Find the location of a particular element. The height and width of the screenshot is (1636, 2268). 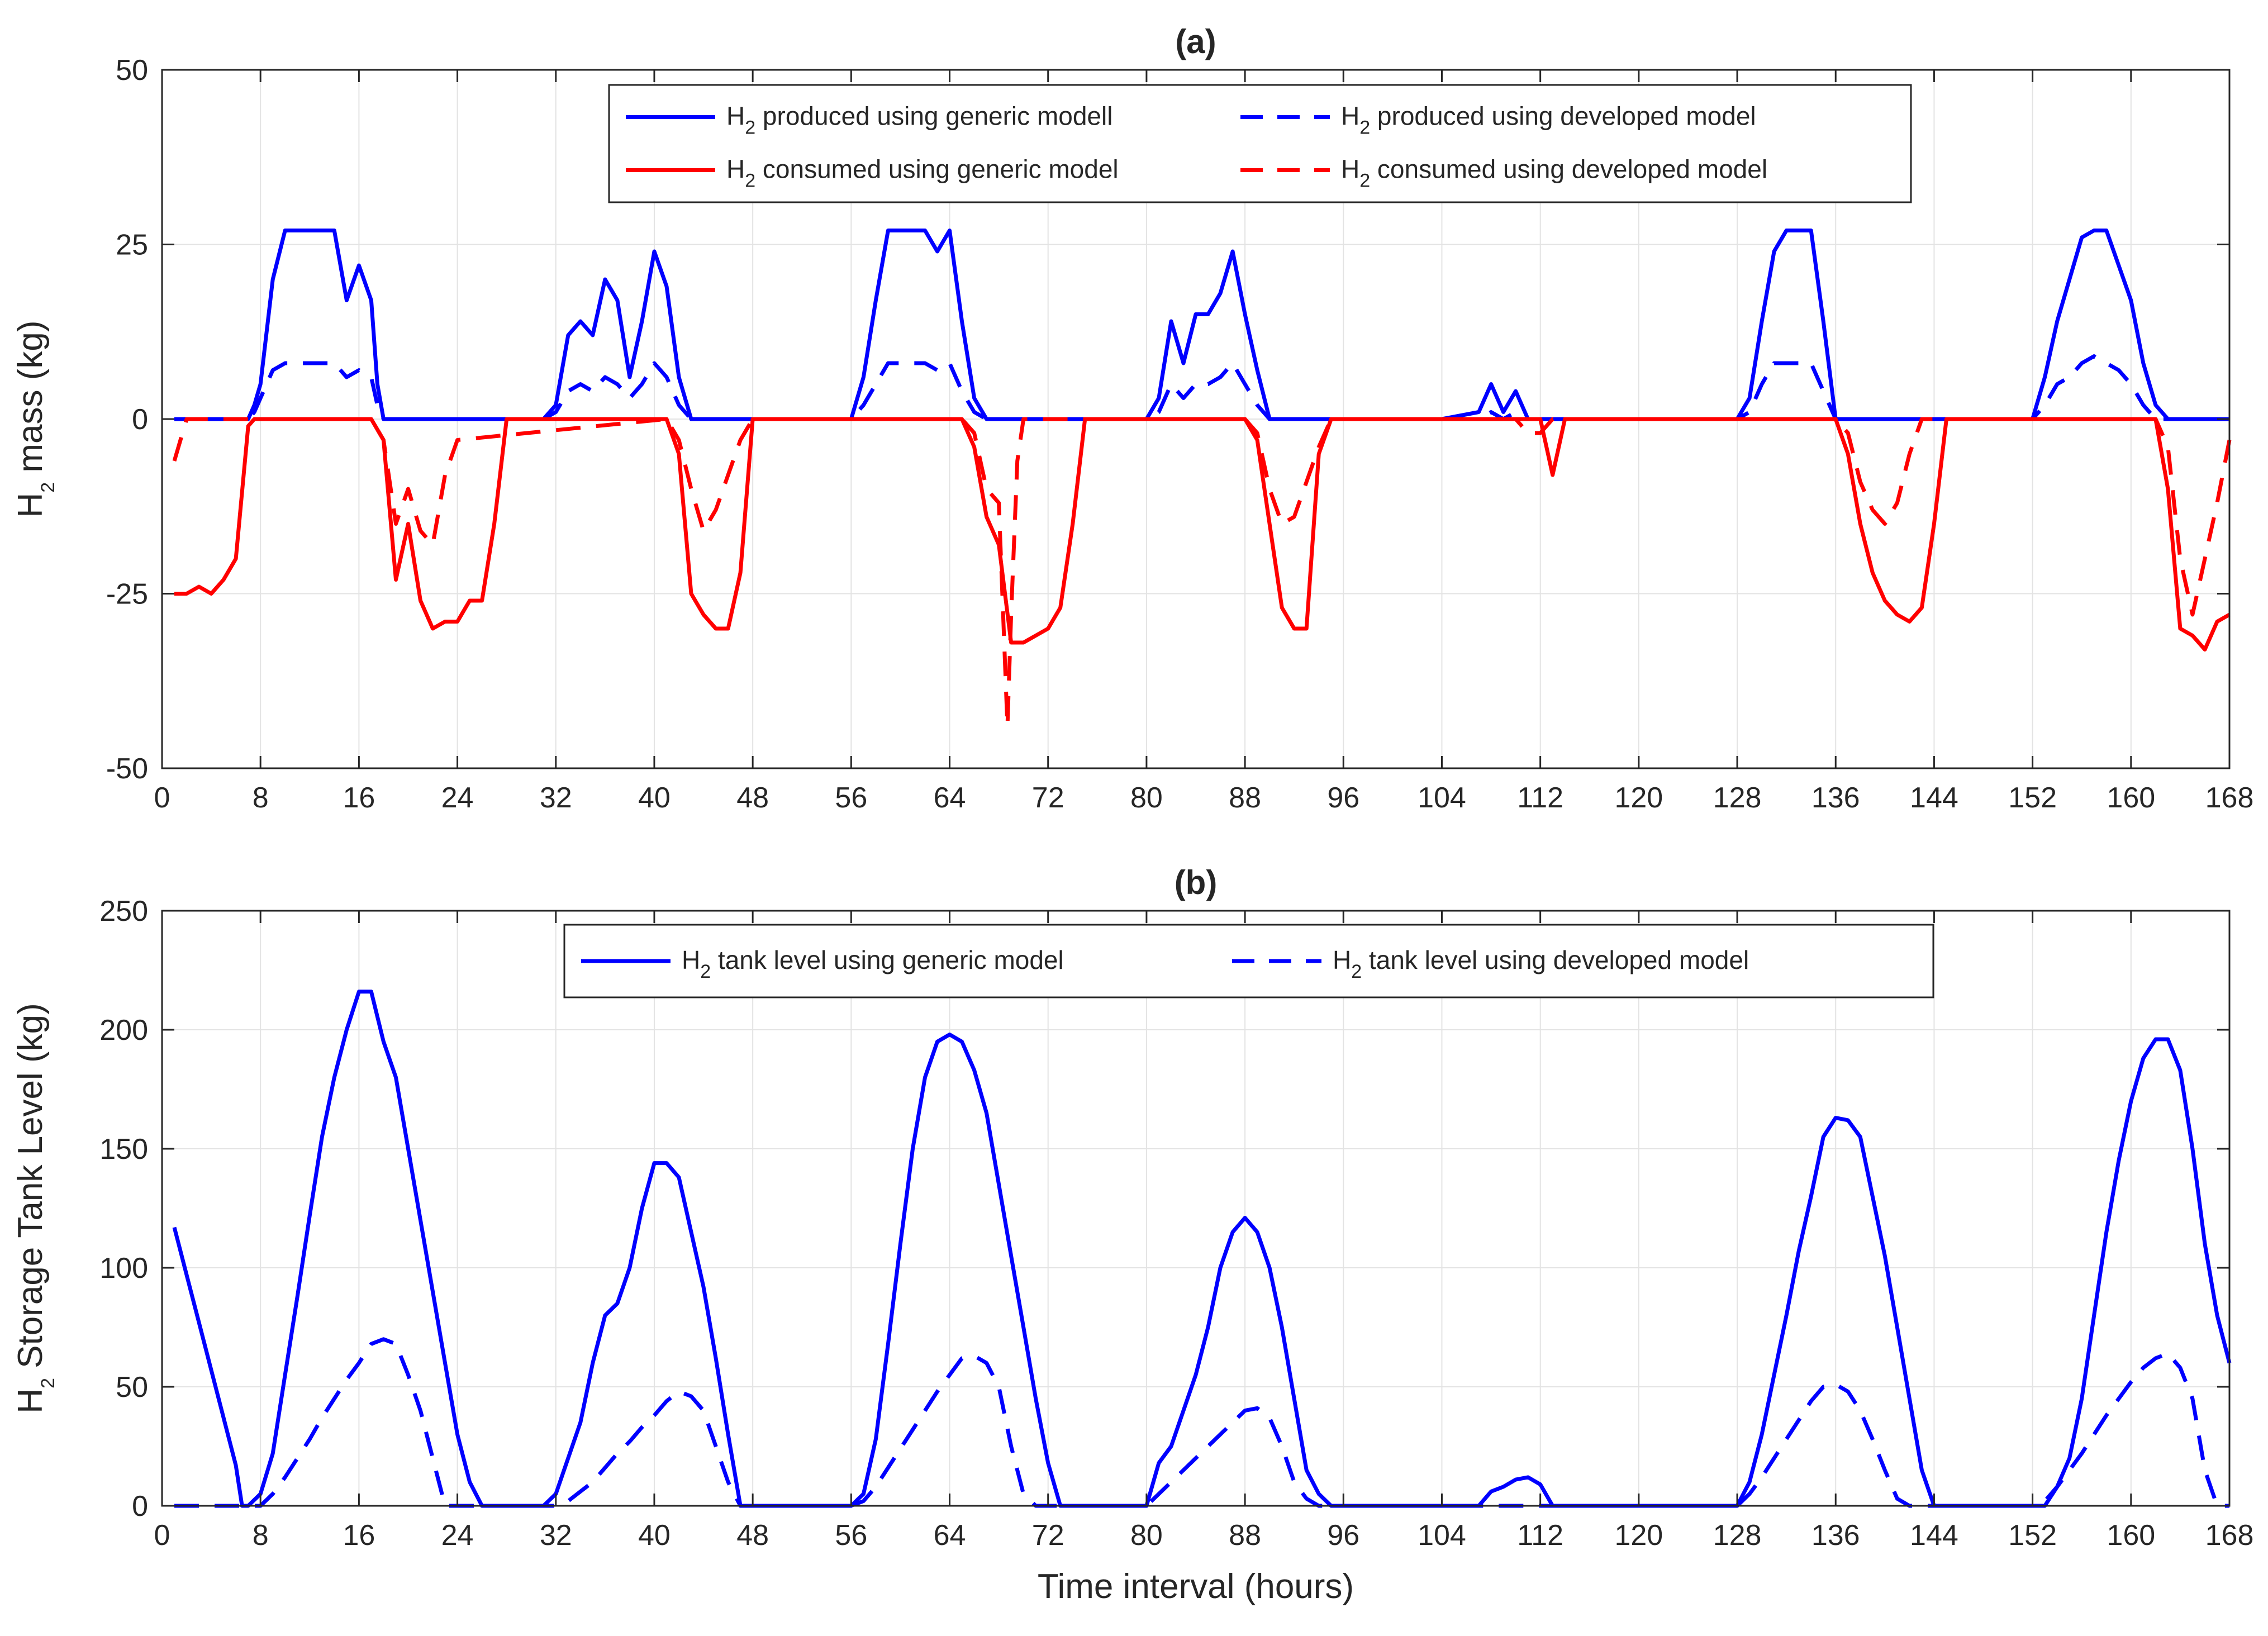

y-tick-label: 250 is located at coordinates (123, 911).